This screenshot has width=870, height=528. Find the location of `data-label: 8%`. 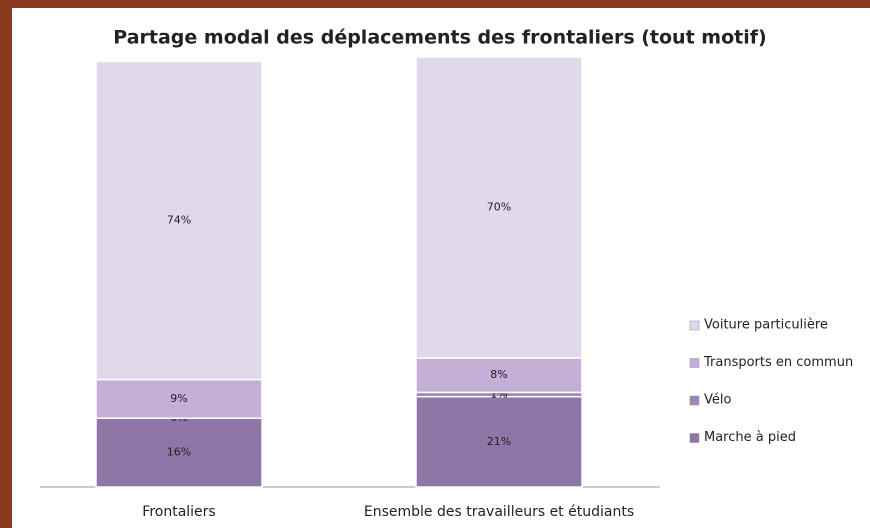

data-label: 8% is located at coordinates (498, 374).